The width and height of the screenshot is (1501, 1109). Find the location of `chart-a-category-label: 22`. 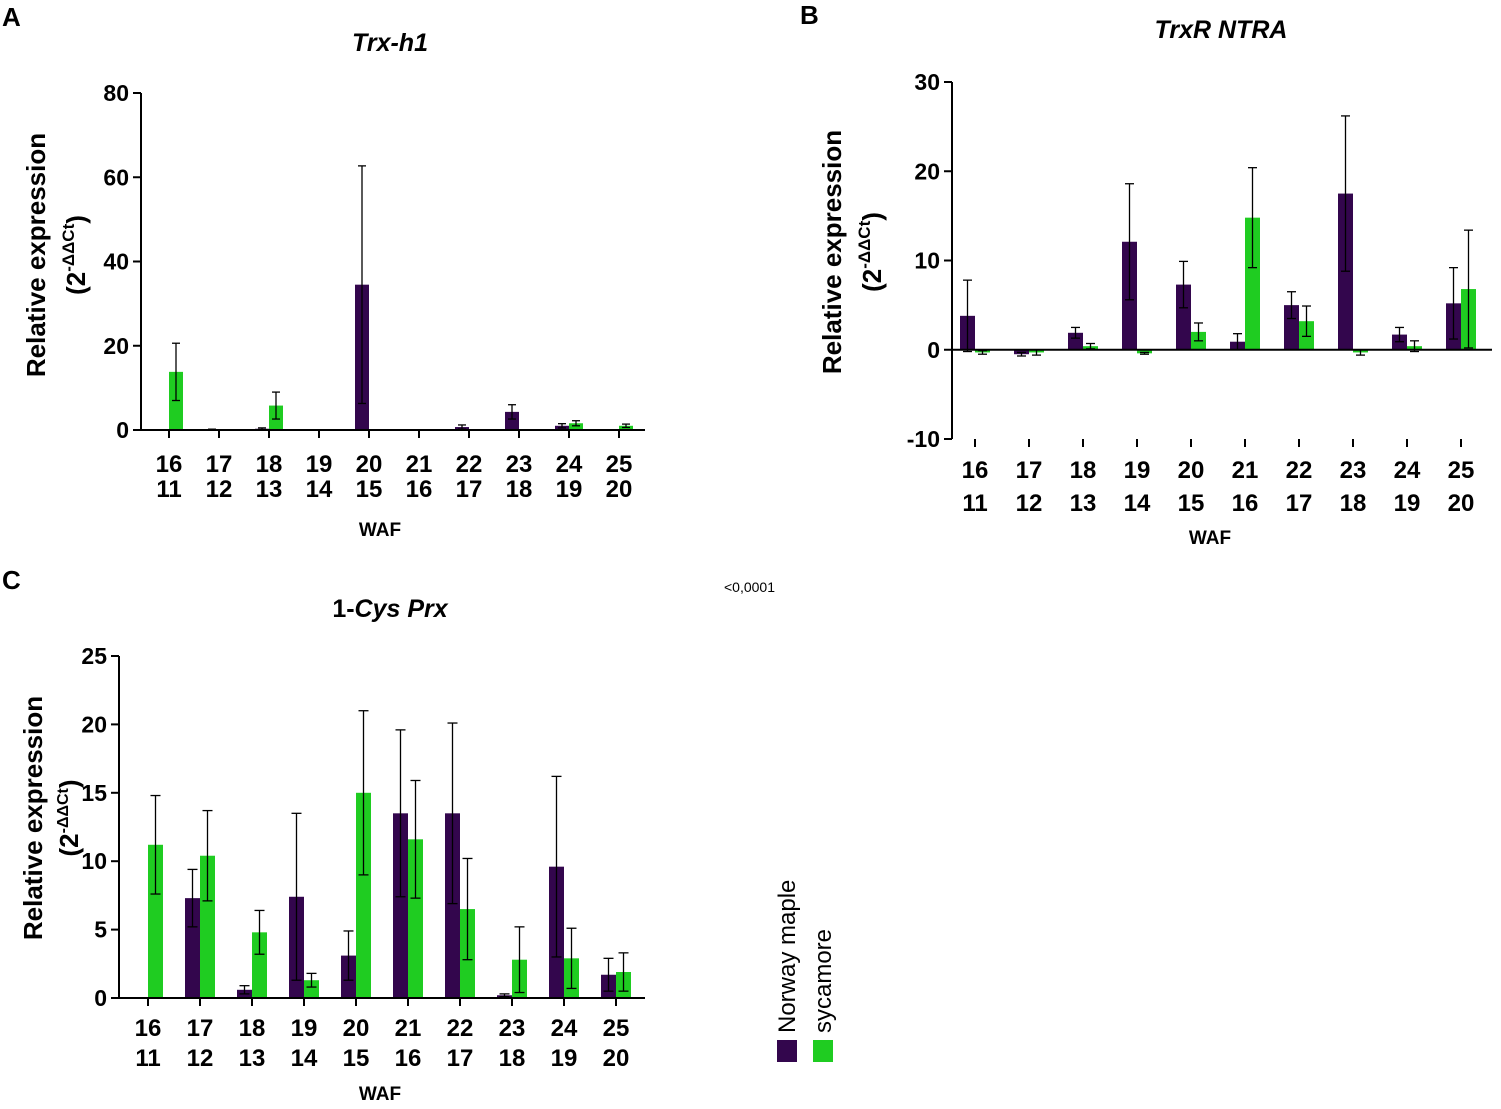

chart-a-category-label: 22 is located at coordinates (469, 464).